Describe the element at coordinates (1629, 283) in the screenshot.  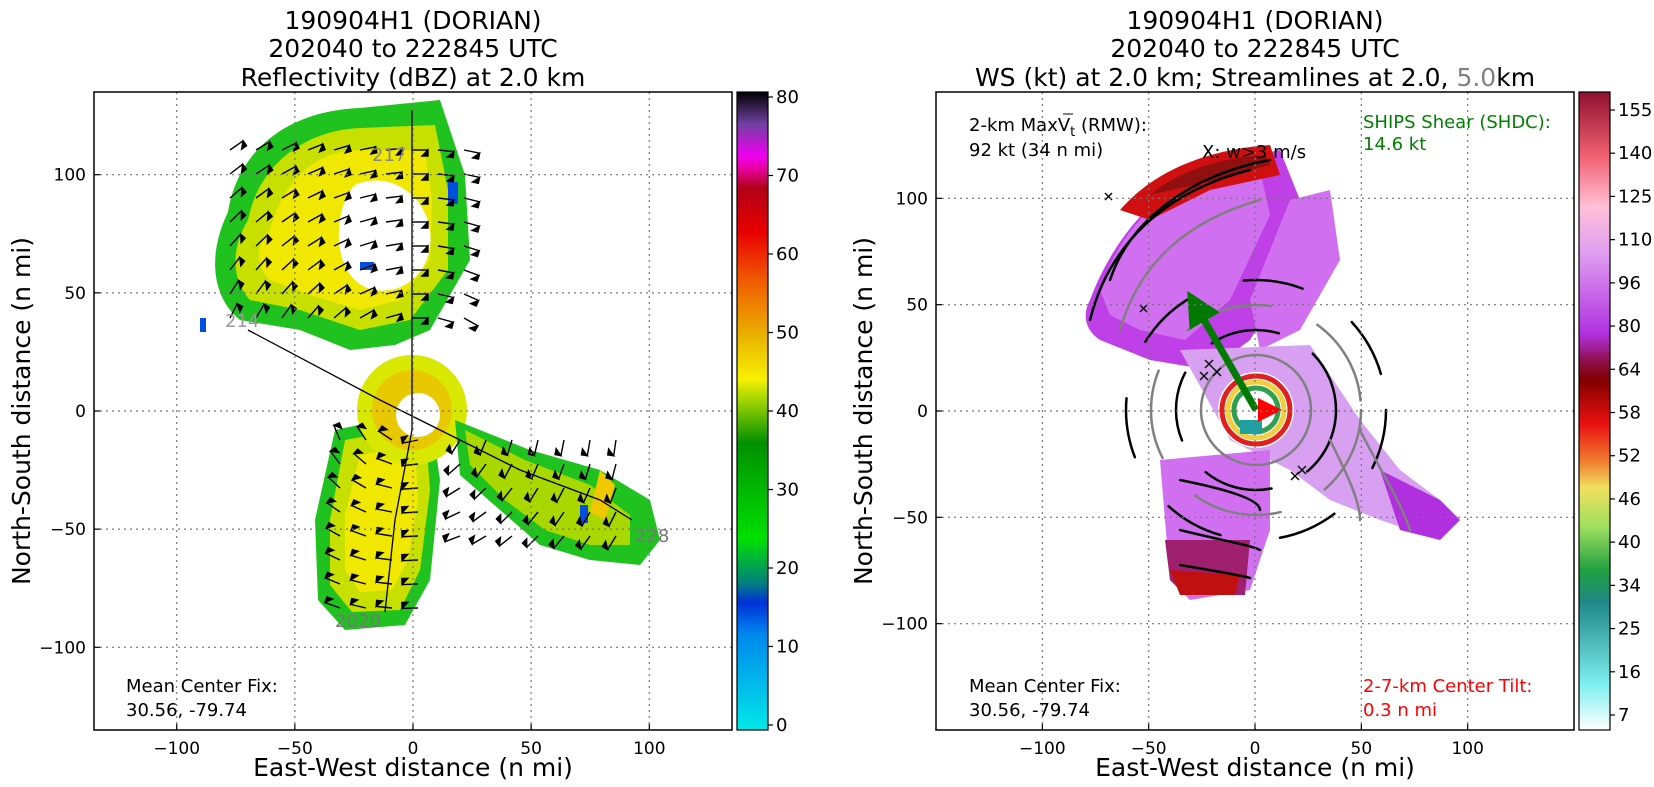
I see `right-cb-tick-label: 96` at that location.